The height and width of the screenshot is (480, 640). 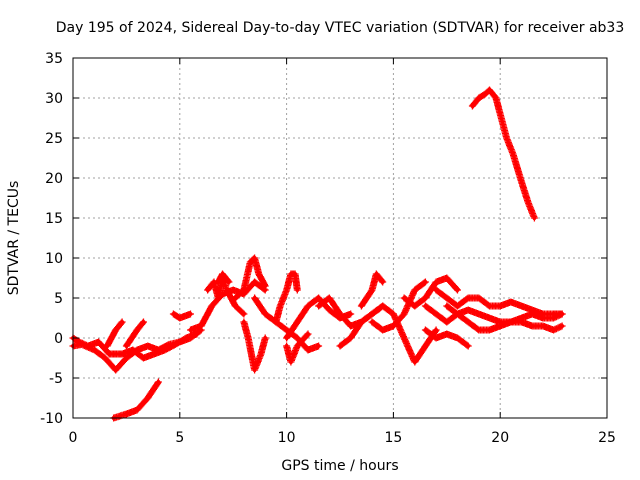 What do you see at coordinates (430, 292) in the screenshot?
I see `series-sat-u` at bounding box center [430, 292].